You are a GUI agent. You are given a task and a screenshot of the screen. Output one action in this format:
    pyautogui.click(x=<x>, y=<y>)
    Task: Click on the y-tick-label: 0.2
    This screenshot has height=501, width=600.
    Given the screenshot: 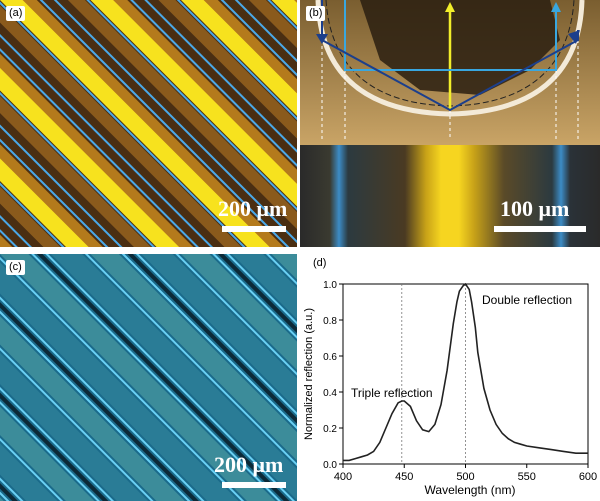 What is the action you would take?
    pyautogui.click(x=330, y=429)
    